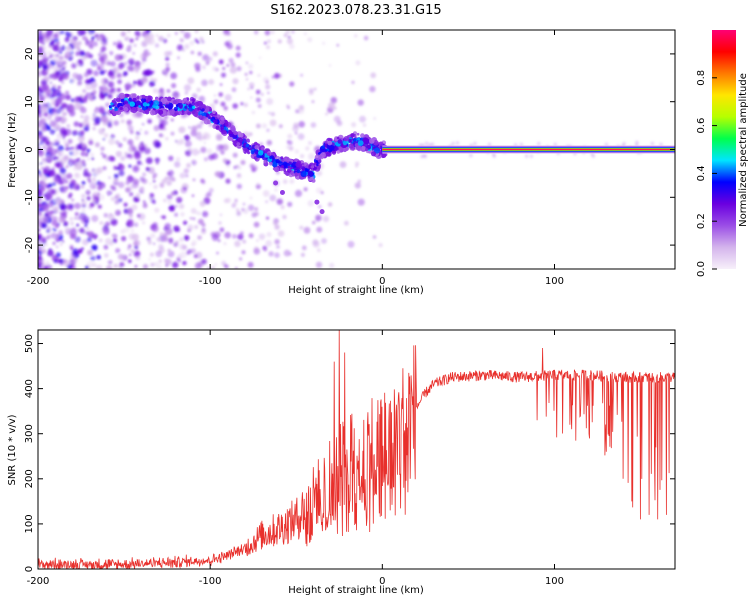  I want to click on colorbar-label: Normalized spectral amplitude, so click(743, 150).